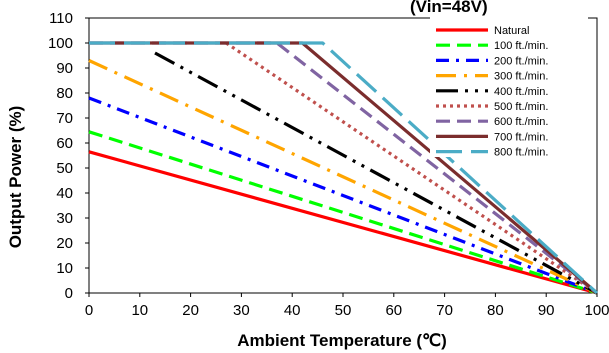  What do you see at coordinates (64, 143) in the screenshot?
I see `y-tick-label: 60` at bounding box center [64, 143].